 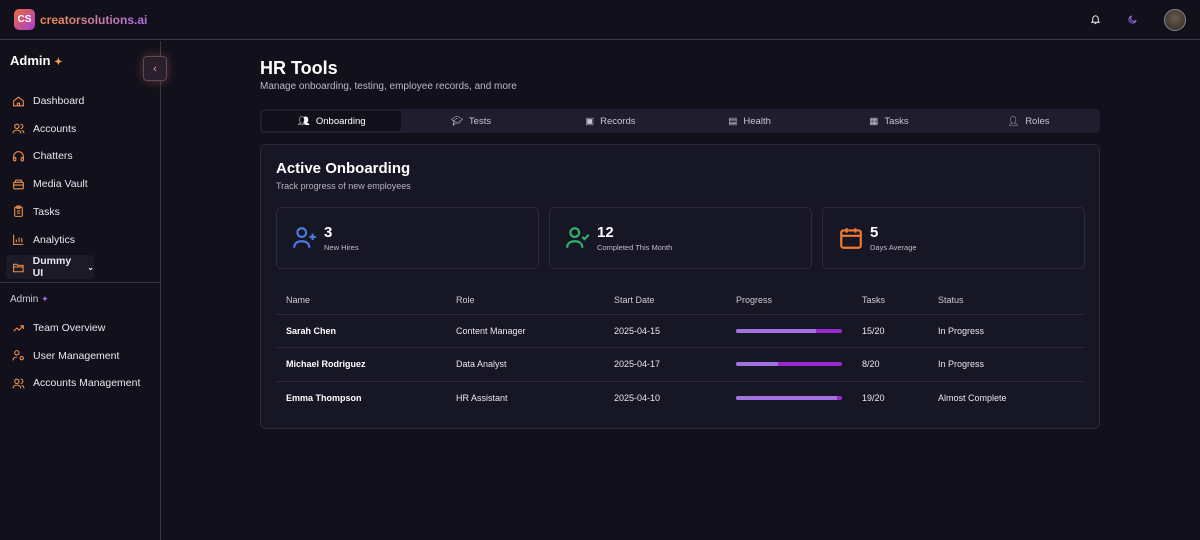 I want to click on user-check-icon, so click(x=578, y=237).